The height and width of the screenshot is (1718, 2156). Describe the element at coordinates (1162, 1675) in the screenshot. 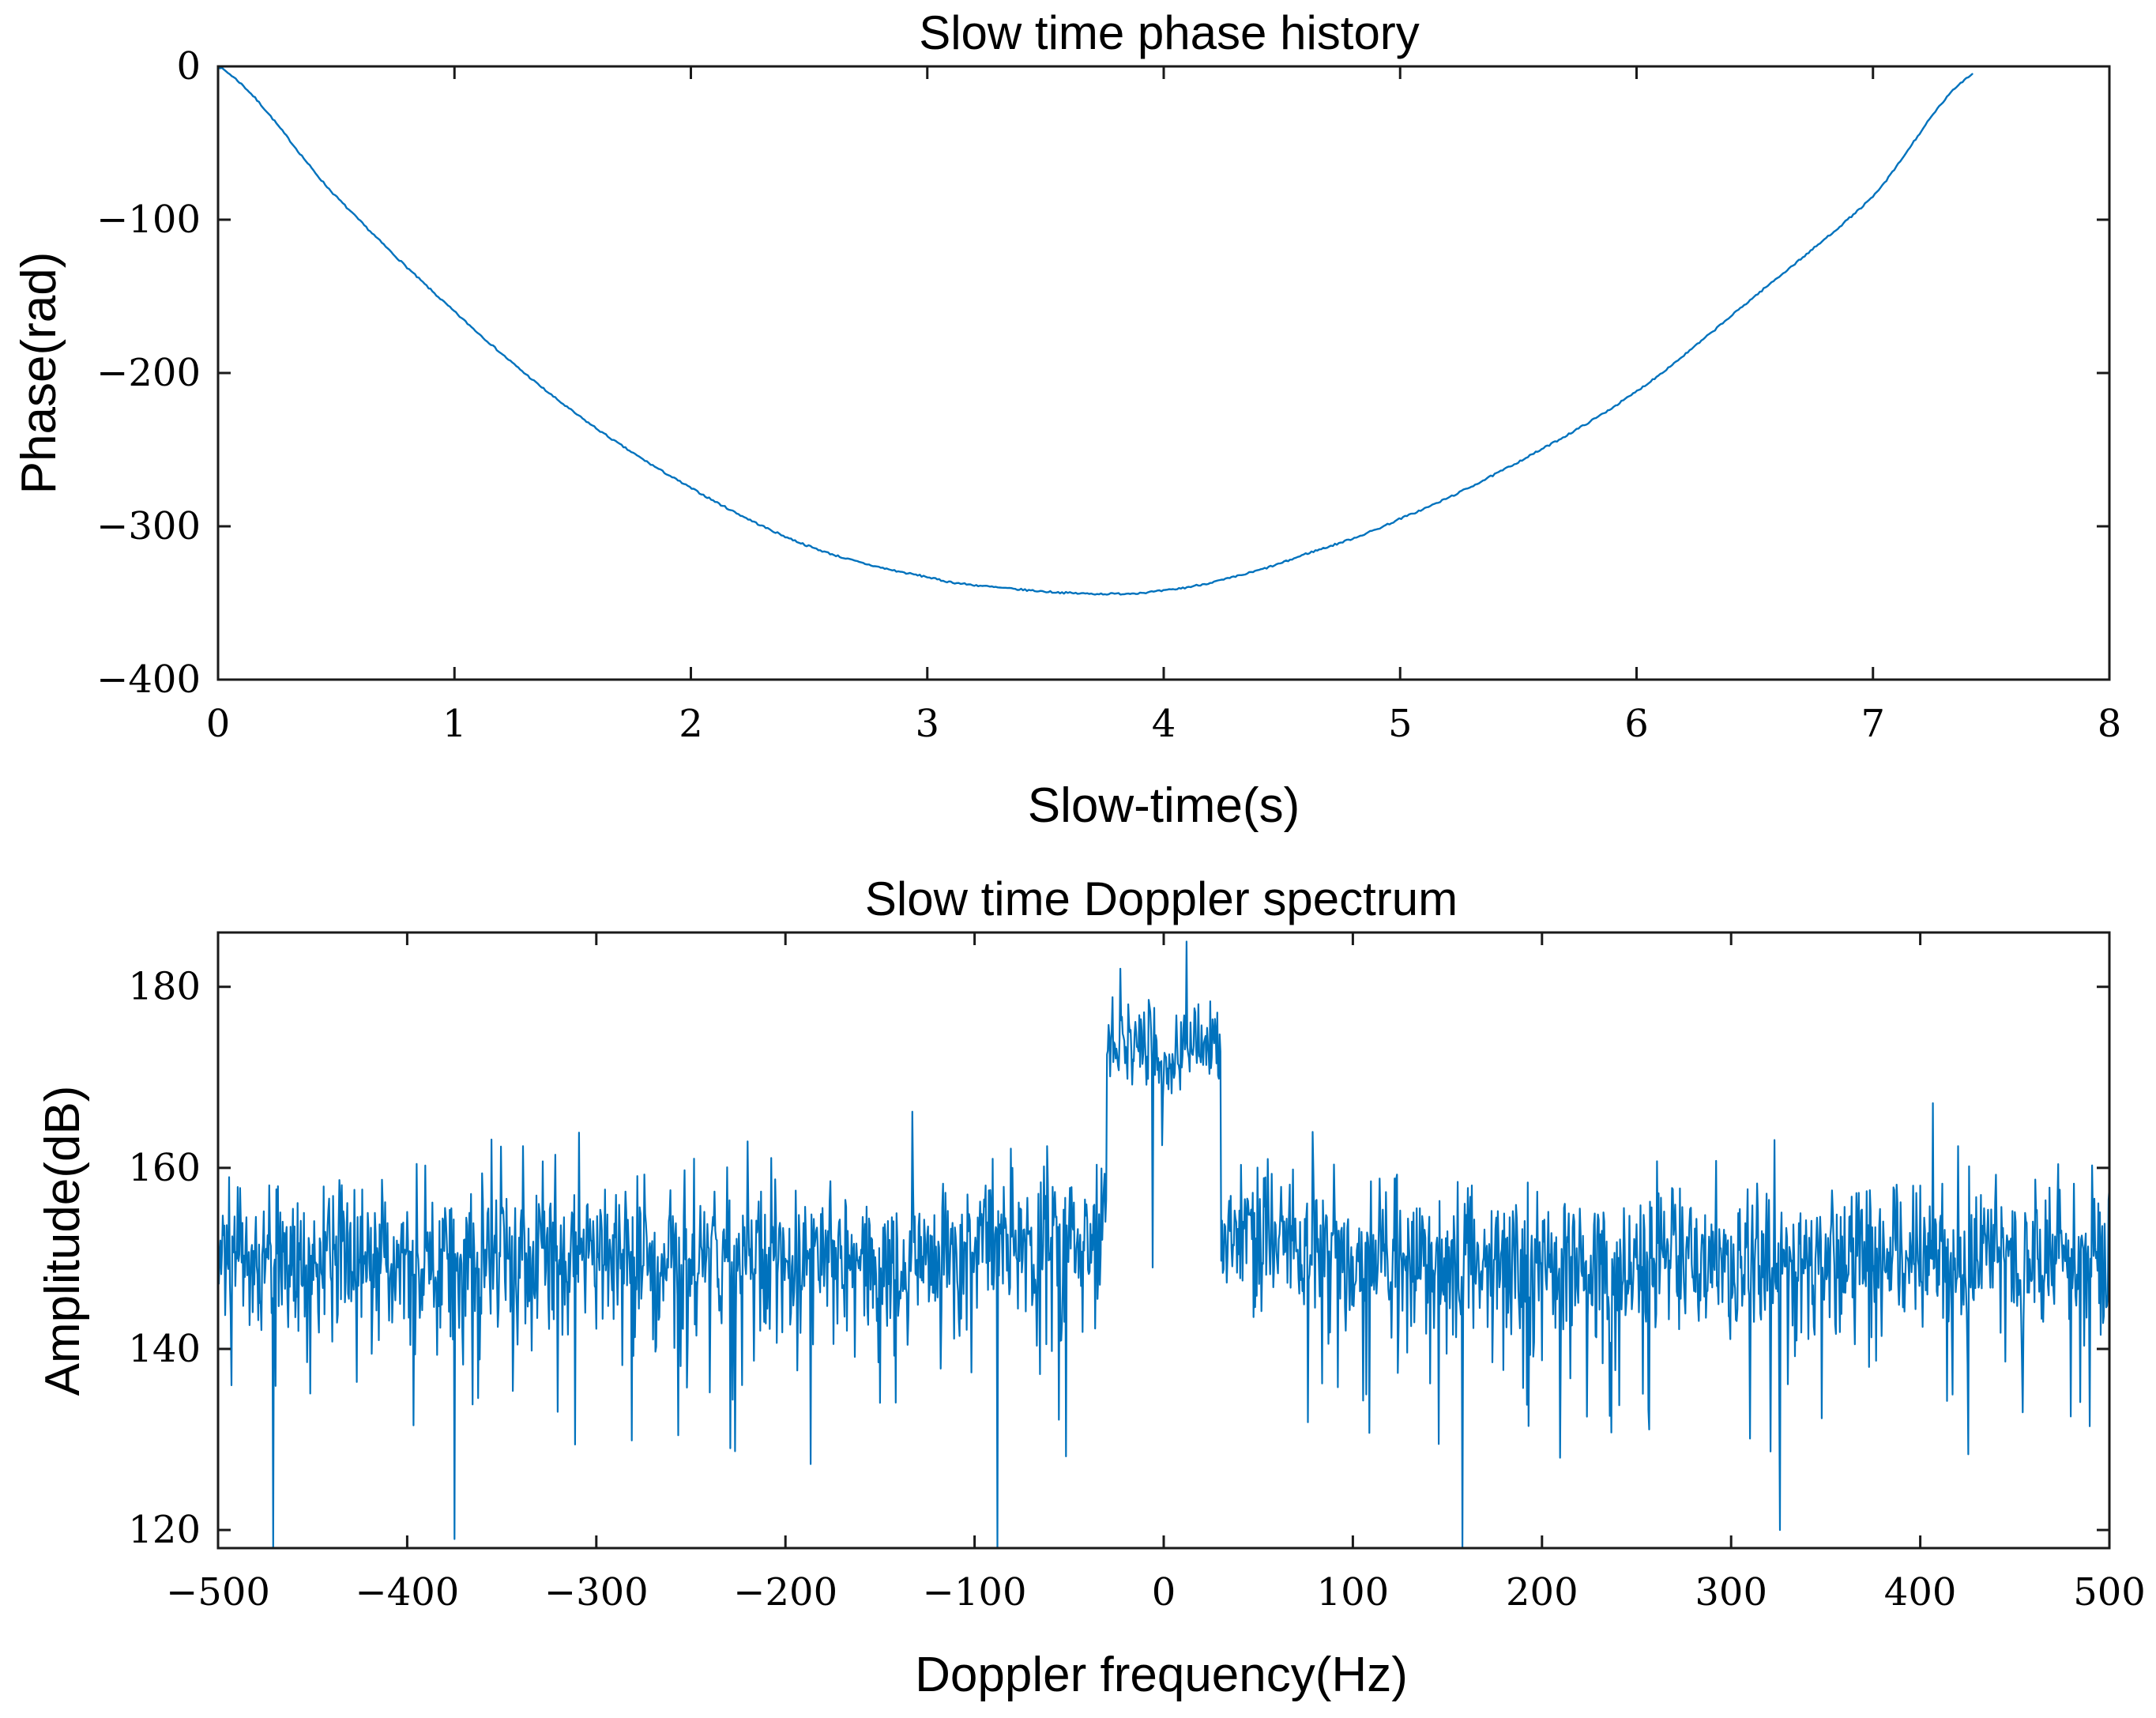

I see `x-axis-label: Doppler frequency(Hz)` at that location.